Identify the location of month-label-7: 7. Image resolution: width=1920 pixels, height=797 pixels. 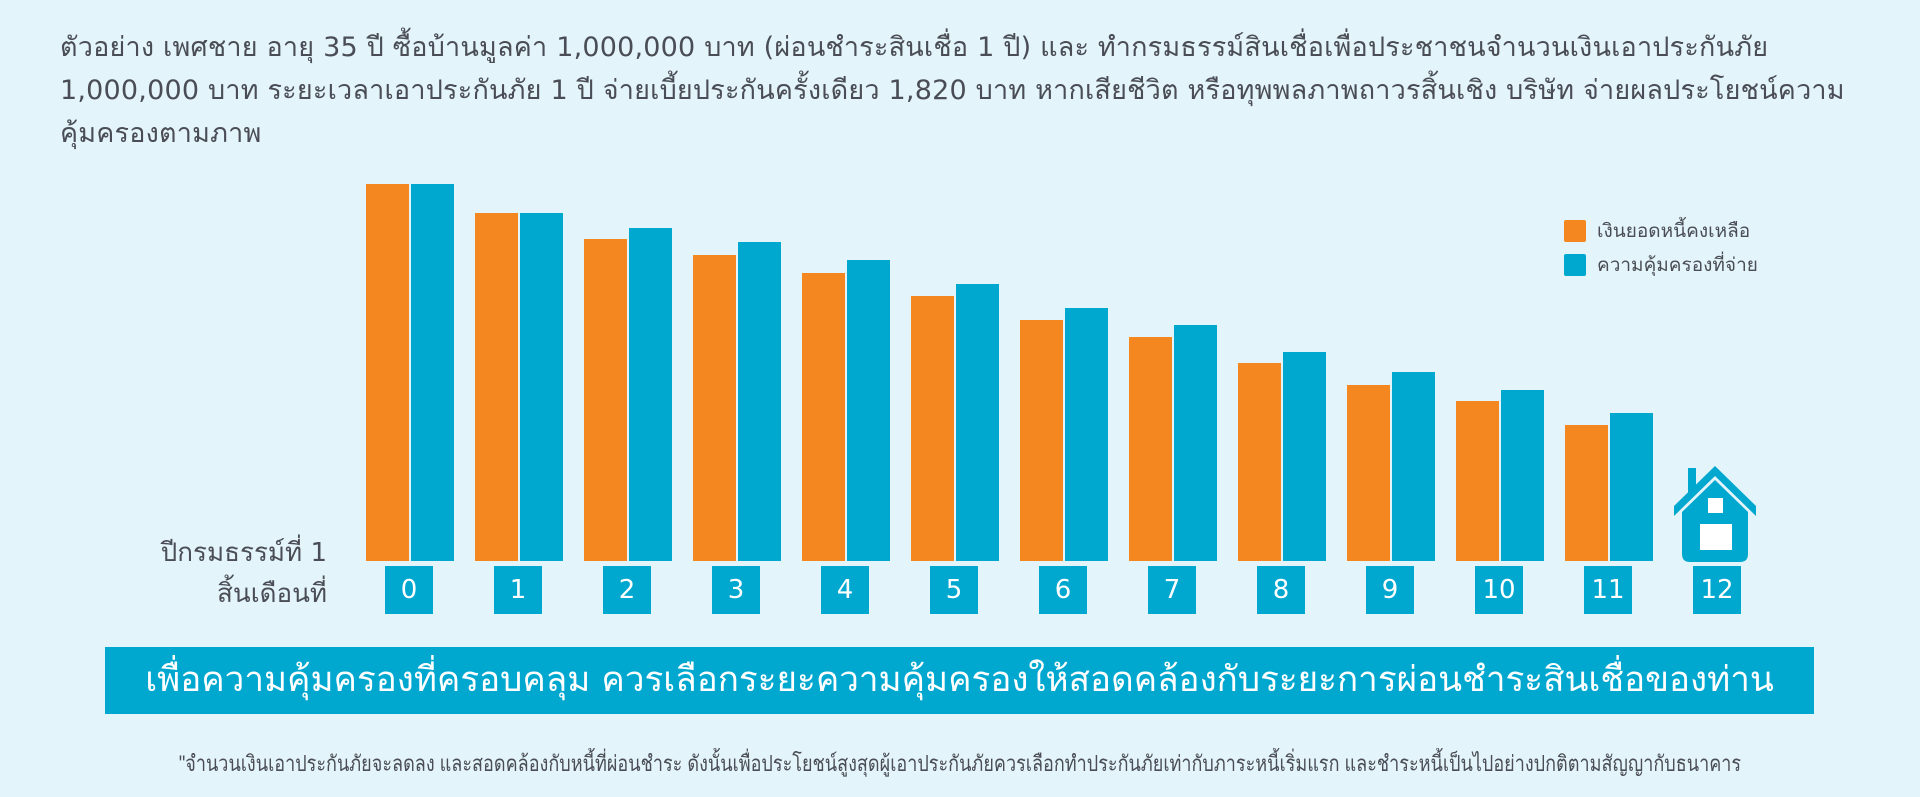
(1172, 590).